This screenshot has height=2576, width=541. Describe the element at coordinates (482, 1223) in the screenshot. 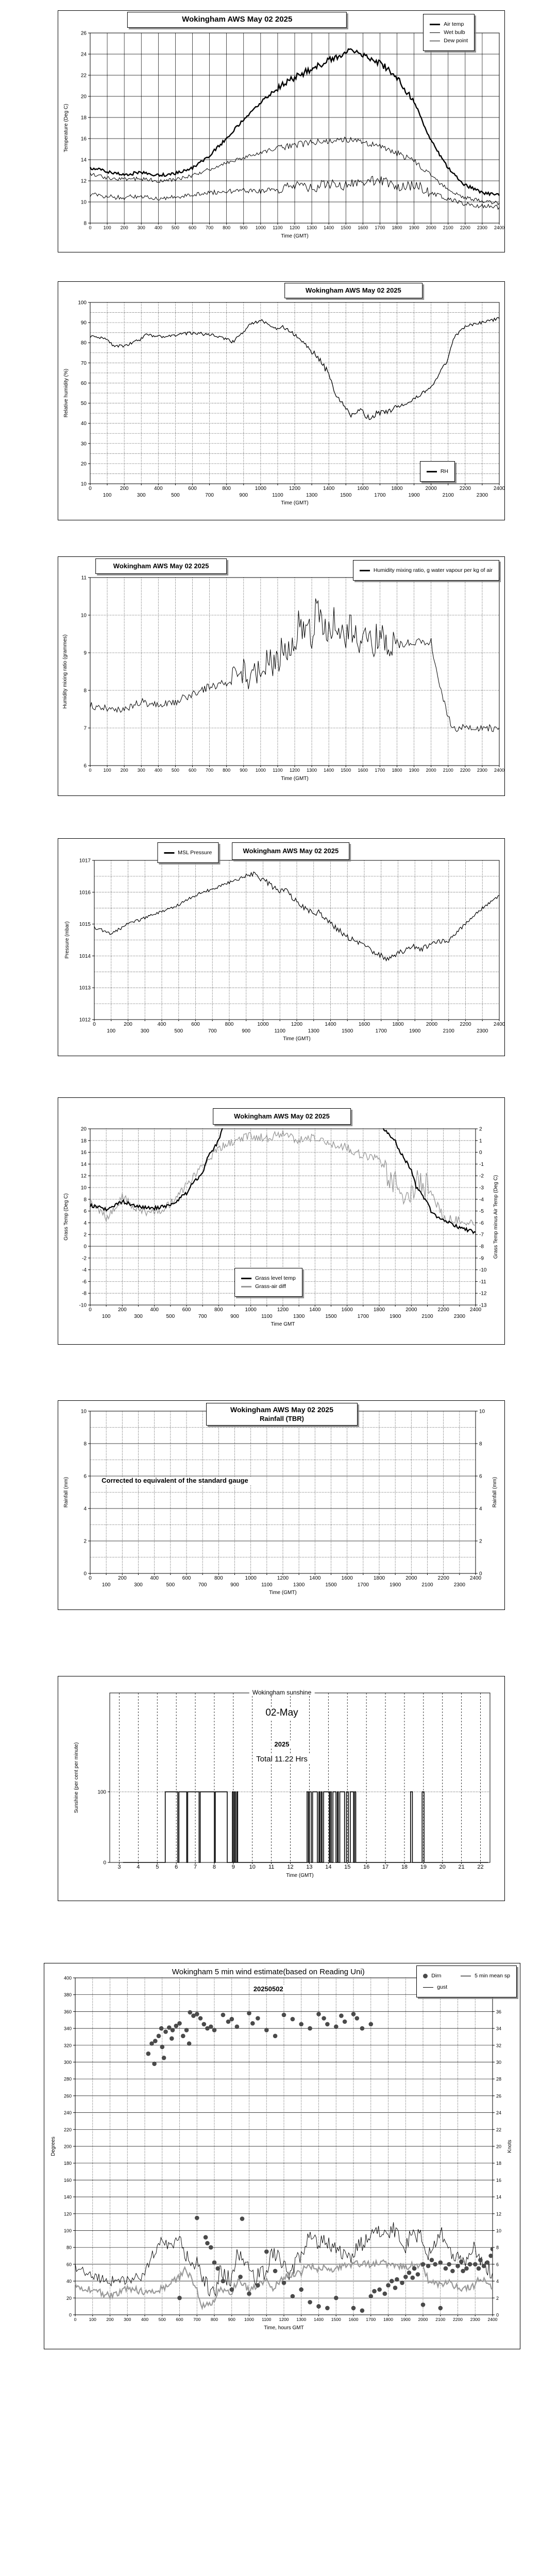

I see `grass-temperature-y2-tick-label: -6` at that location.